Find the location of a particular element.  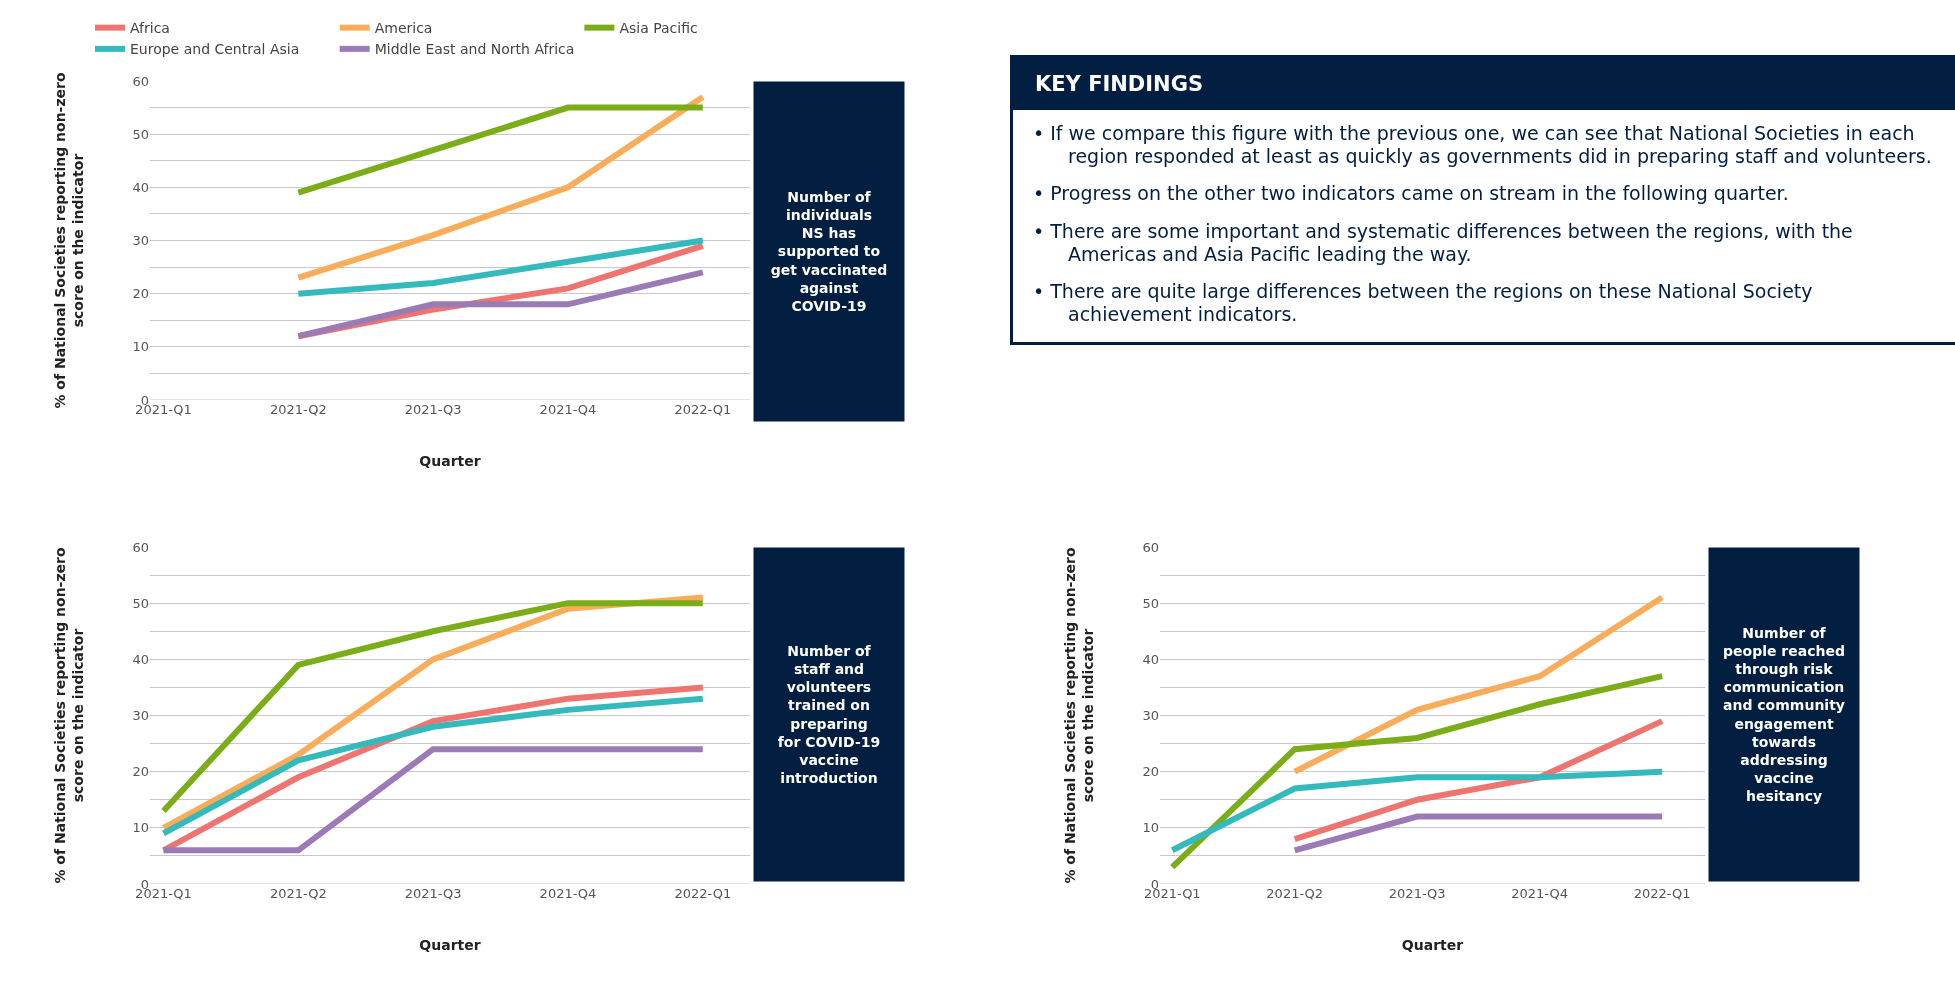

text: • If we compare this figure with the previous one, we can see that National Societies in each region responded at least as quickly as governments did in preparing staff and volunteers. is located at coordinates (1483, 145).